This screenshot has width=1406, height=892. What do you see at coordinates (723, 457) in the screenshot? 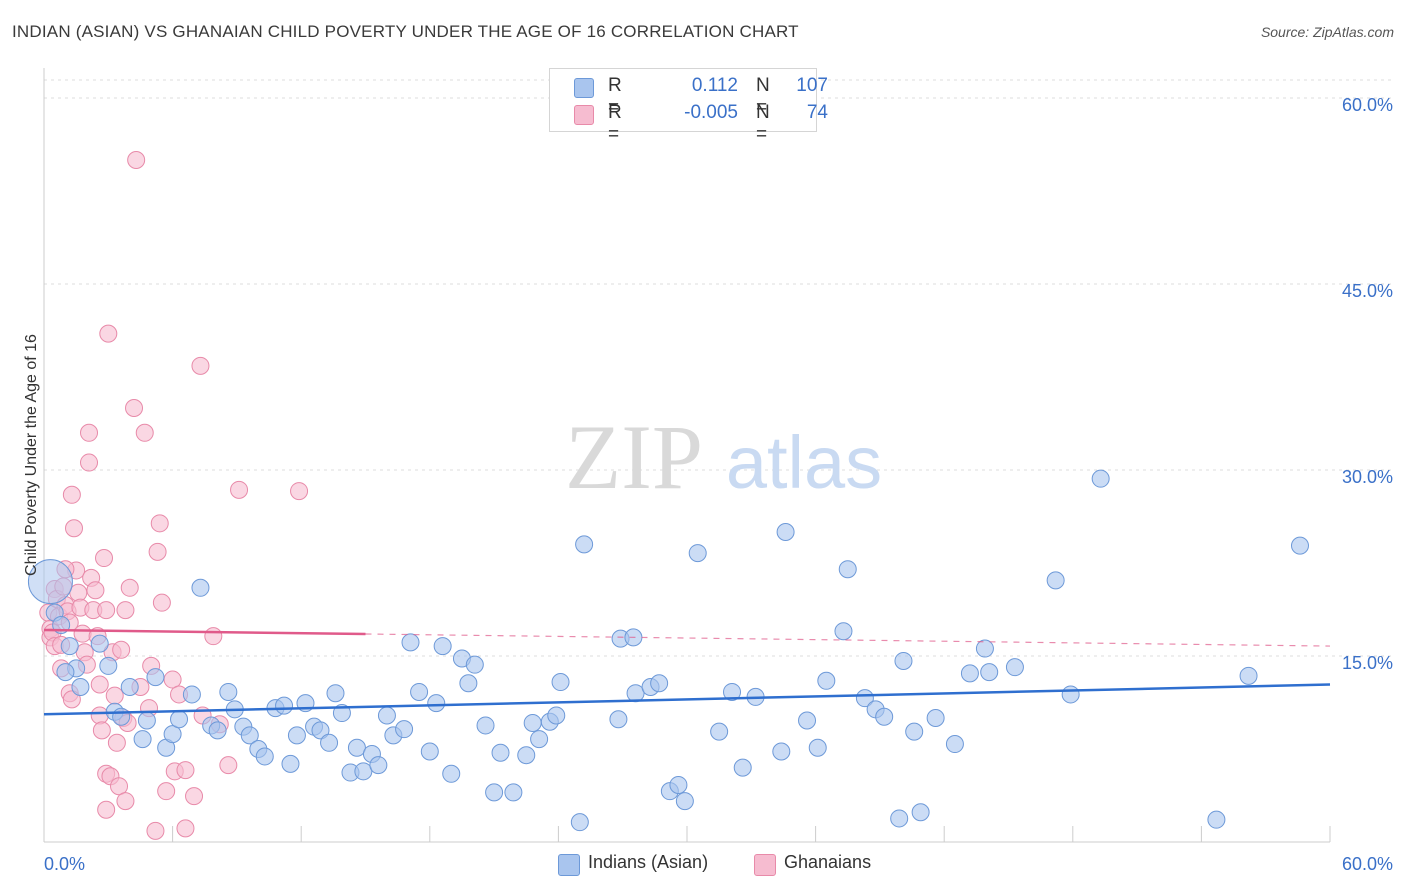
I see `watermark: ZIP atlas` at bounding box center [723, 457].